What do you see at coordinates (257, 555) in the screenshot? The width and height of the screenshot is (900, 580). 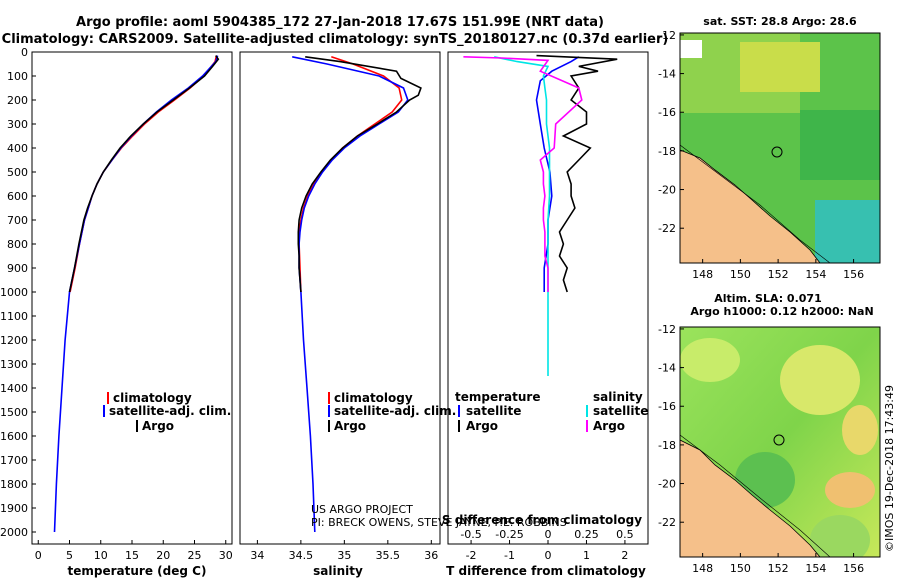 I see `x-tick-label: 34` at bounding box center [257, 555].